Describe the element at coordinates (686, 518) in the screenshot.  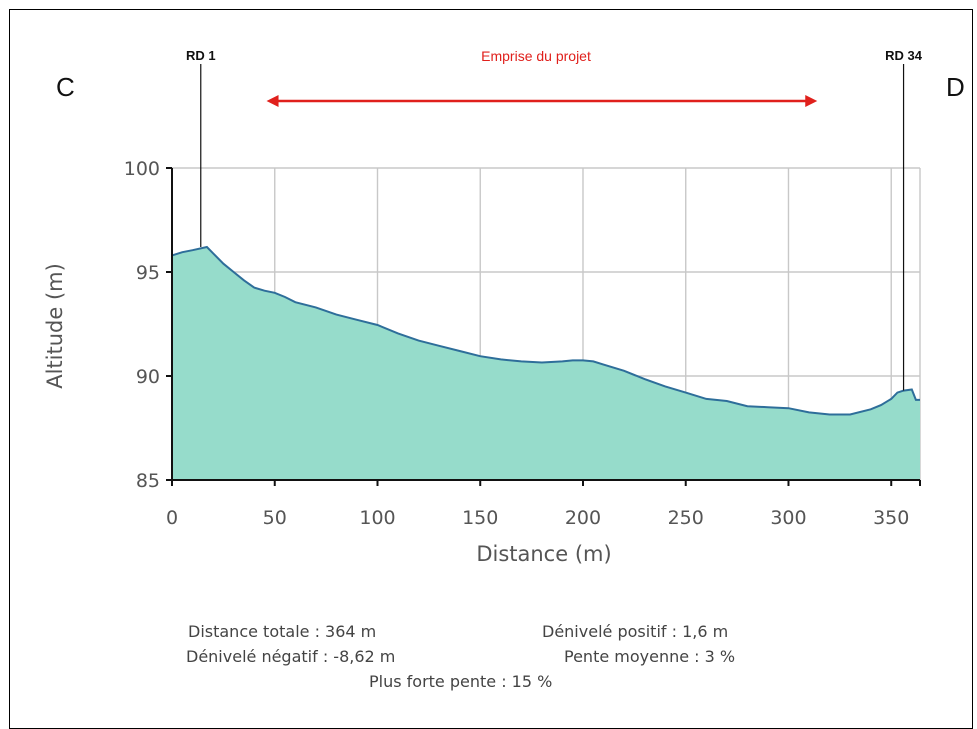
I see `x-tick-label: 250` at that location.